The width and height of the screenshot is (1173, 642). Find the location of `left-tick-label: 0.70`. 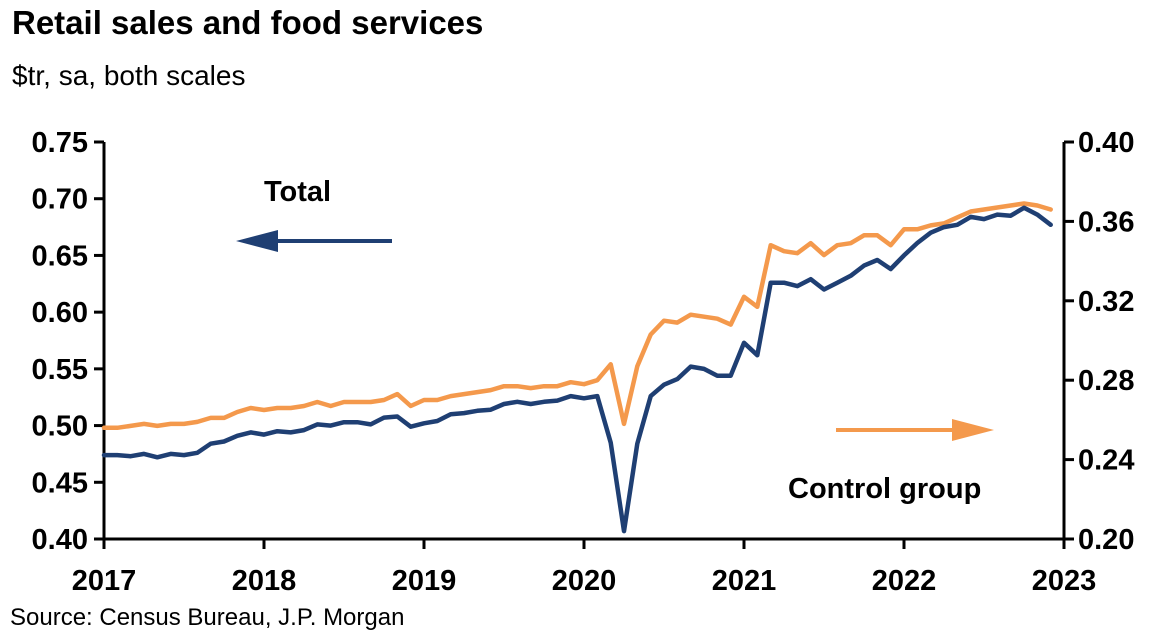

left-tick-label: 0.70 is located at coordinates (60, 200).